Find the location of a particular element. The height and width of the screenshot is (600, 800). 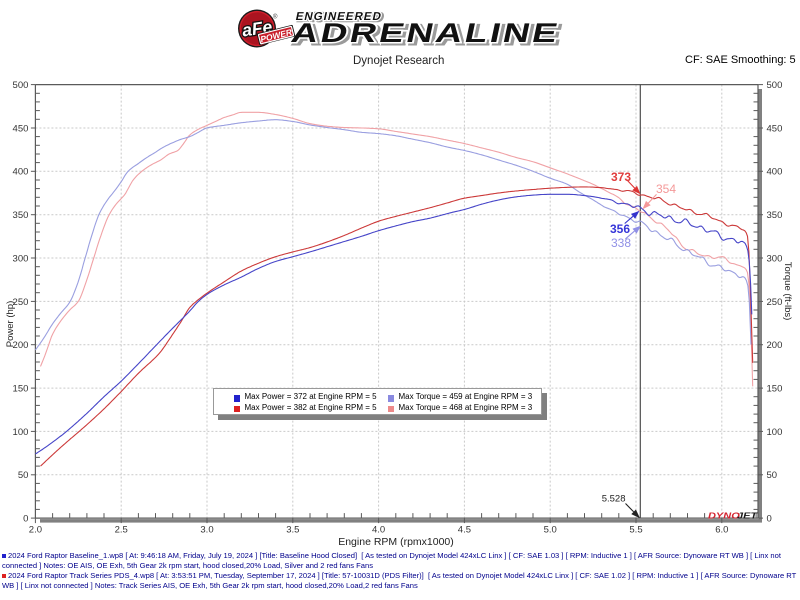

svg-text: 2.0 is located at coordinates (35, 530).